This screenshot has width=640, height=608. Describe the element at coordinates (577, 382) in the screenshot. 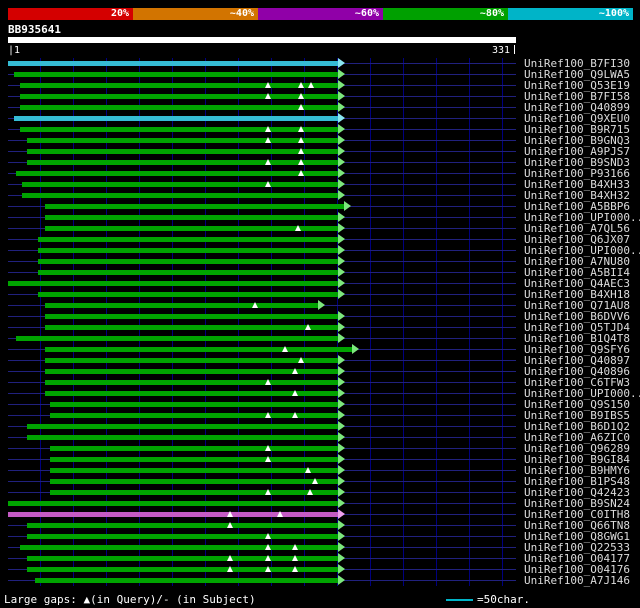

I see `subject-id-label: UniRef100_C6TFW3` at that location.